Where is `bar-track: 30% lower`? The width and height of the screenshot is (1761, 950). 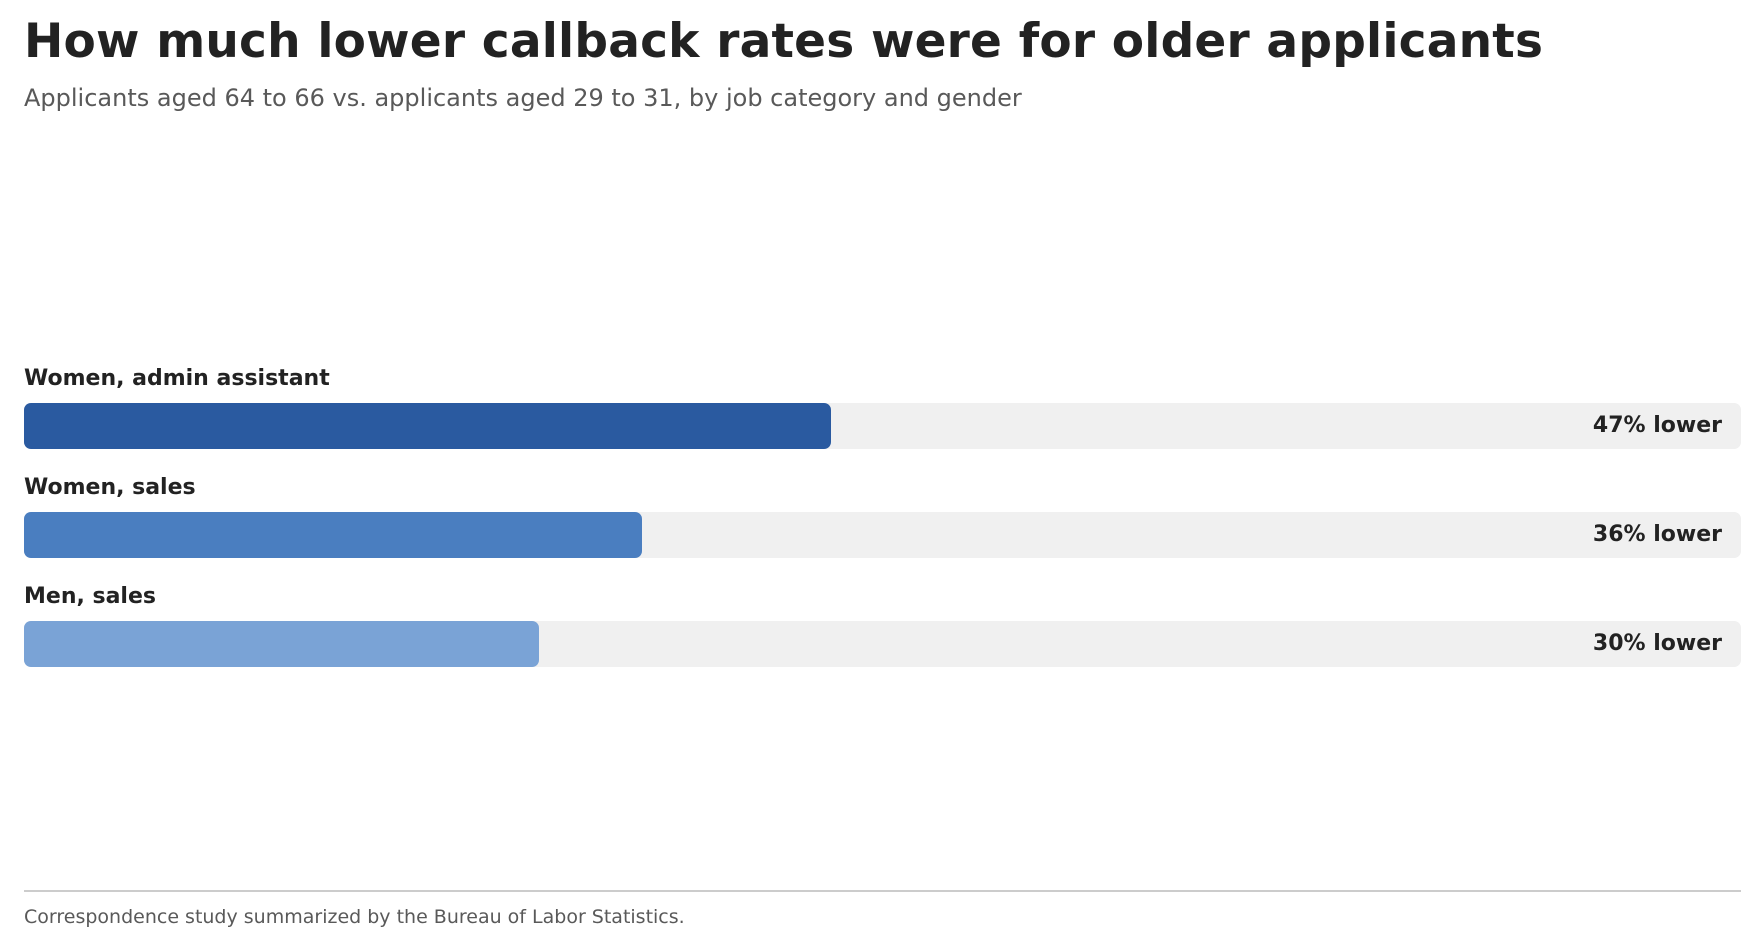 bar-track: 30% lower is located at coordinates (882, 644).